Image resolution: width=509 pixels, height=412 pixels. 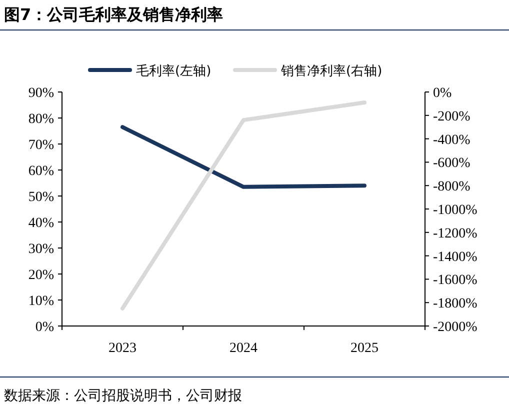 I want to click on y2-tick-label: -1400%, so click(x=455, y=257).